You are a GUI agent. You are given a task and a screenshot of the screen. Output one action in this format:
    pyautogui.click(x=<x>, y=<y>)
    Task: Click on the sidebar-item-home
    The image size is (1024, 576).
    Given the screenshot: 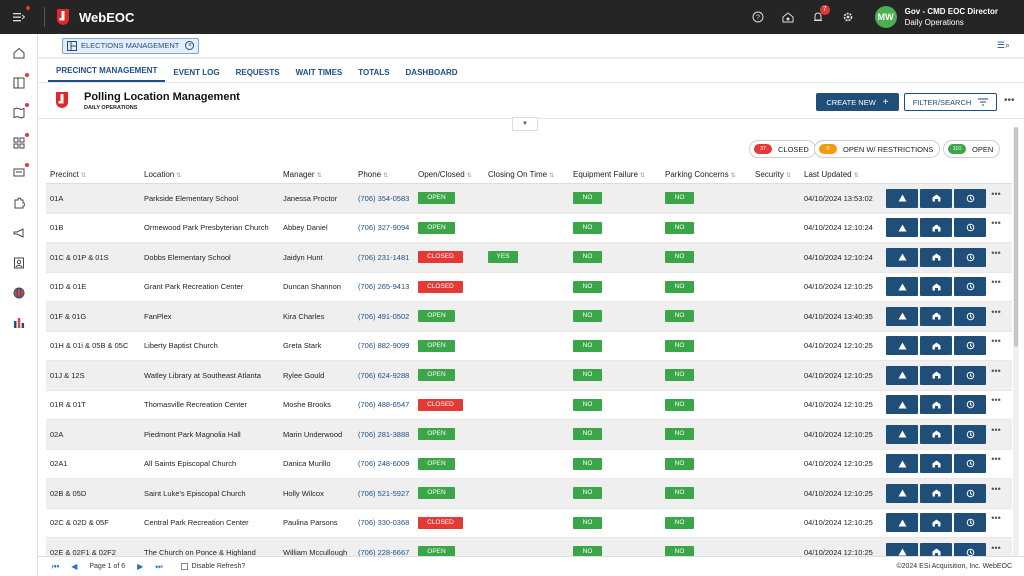 What is the action you would take?
    pyautogui.click(x=19, y=53)
    